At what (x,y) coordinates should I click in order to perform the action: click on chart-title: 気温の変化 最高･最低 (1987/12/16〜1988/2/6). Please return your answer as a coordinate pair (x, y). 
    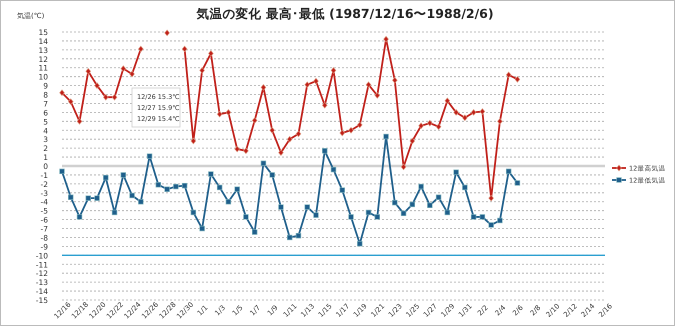
    Looking at the image, I should click on (344, 13).